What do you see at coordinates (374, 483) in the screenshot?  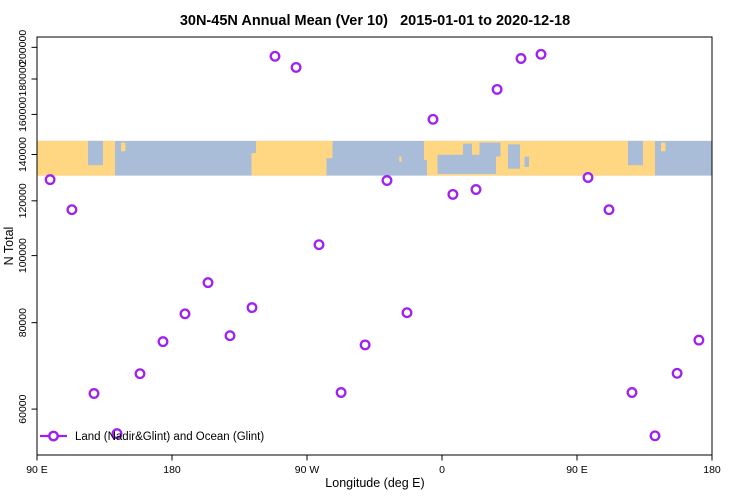 I see `x-axis-label: Longitude (deg E)` at bounding box center [374, 483].